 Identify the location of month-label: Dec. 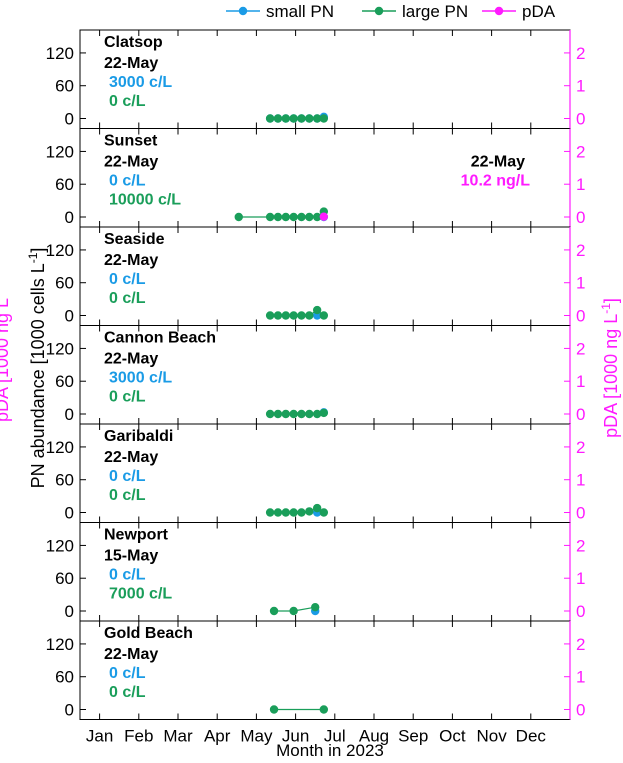
(531, 736).